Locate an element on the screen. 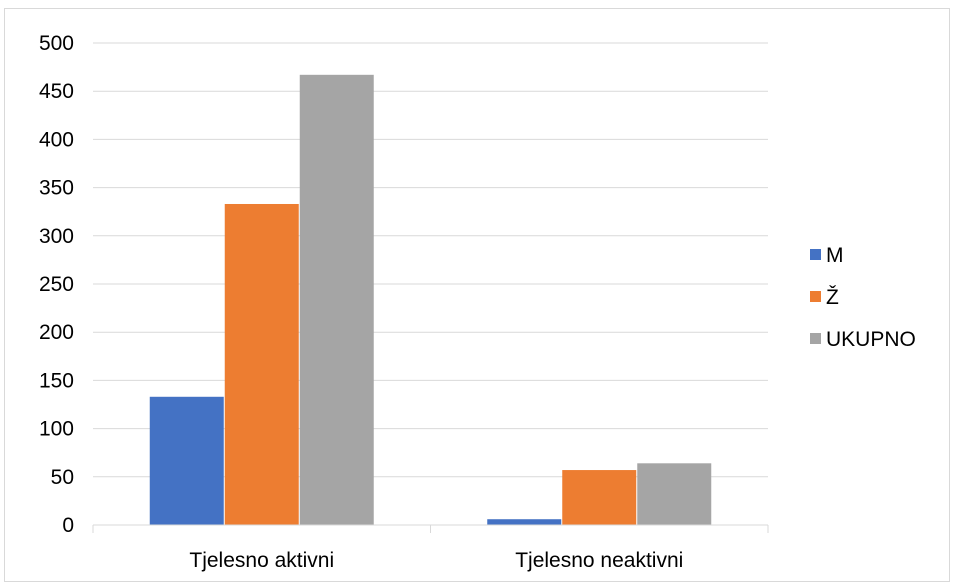  x-category-label: Tjelesno aktivni is located at coordinates (261, 560).